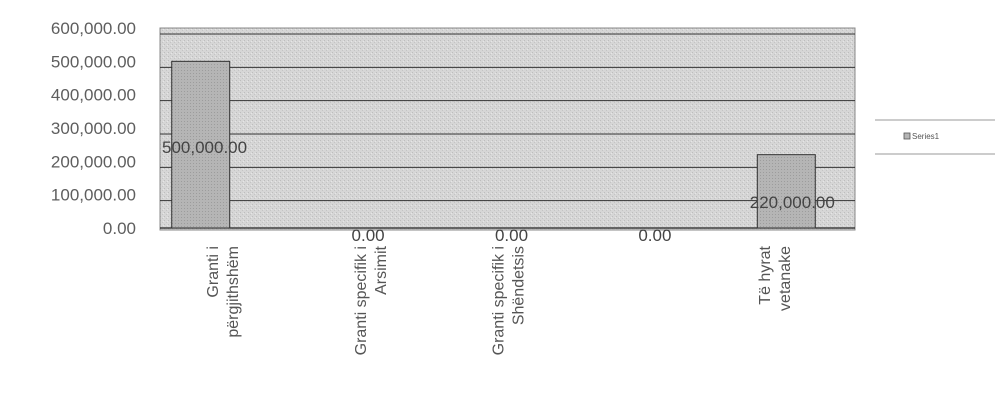 This screenshot has height=407, width=998. I want to click on category-label: Granti specifik i Arsimit, so click(371, 300).